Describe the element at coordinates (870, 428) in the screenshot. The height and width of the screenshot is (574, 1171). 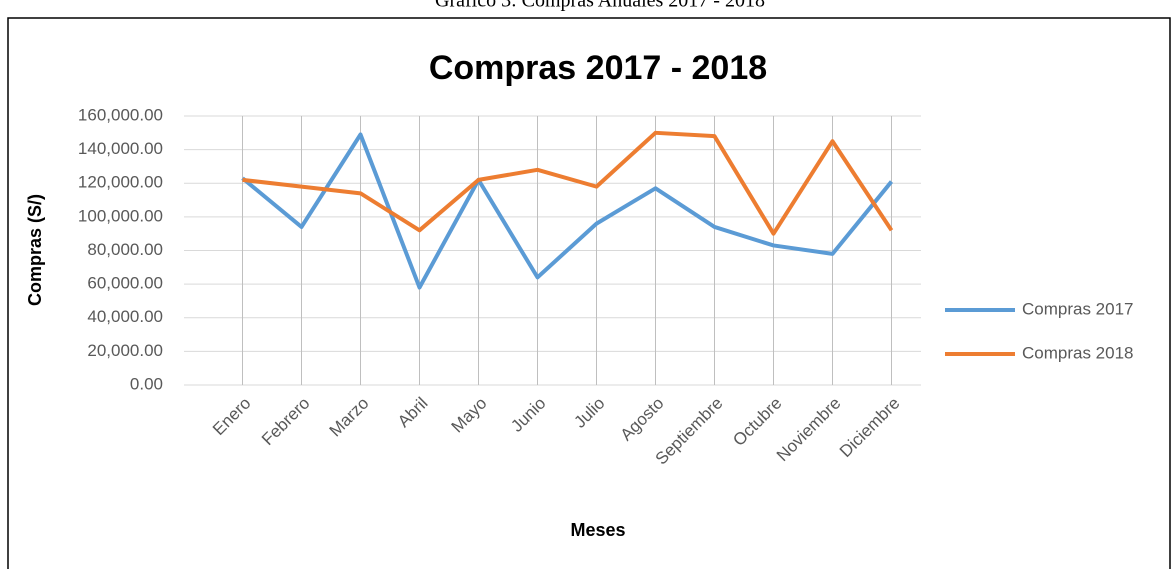
I see `x-tick-label: Diciembre` at that location.